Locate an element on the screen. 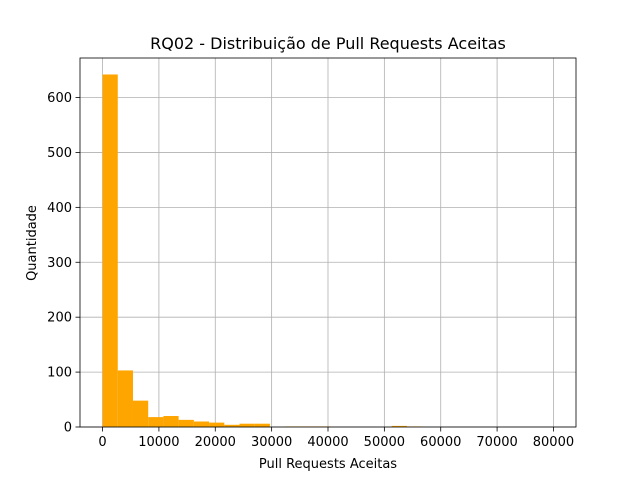 This screenshot has width=640, height=480. y-tick-label: 200 is located at coordinates (59, 318).